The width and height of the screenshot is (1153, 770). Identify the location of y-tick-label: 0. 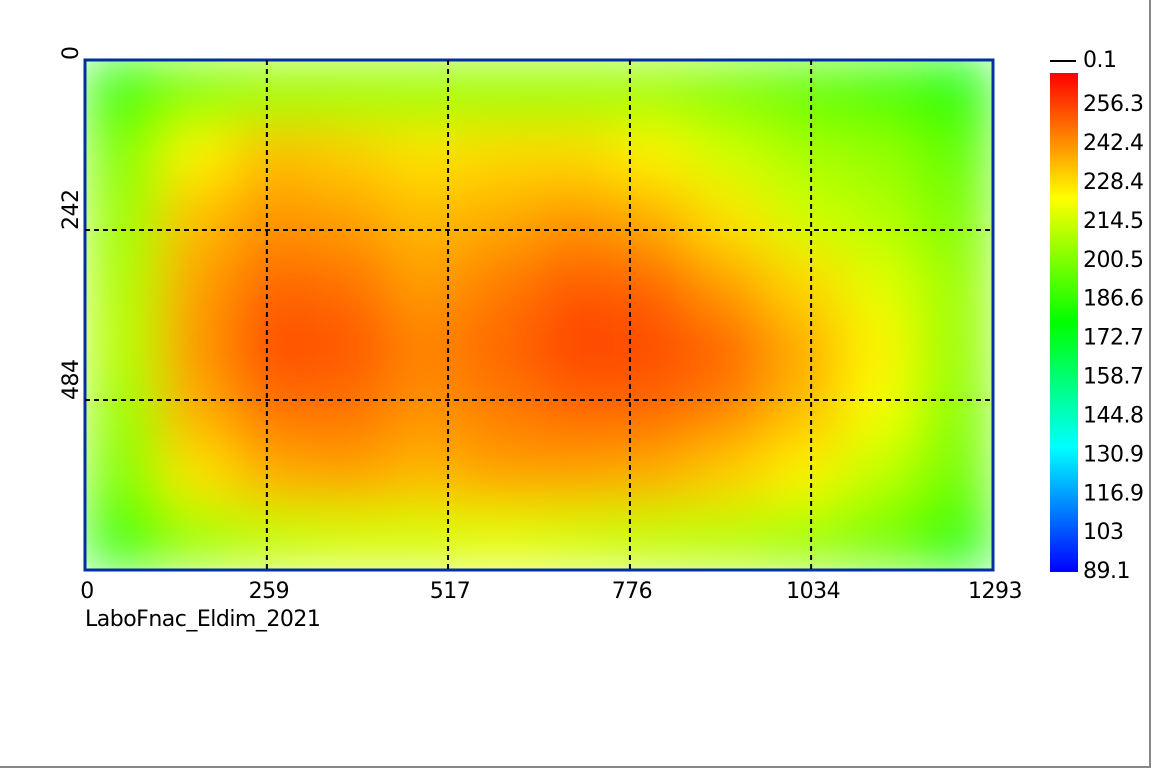
(71, 54).